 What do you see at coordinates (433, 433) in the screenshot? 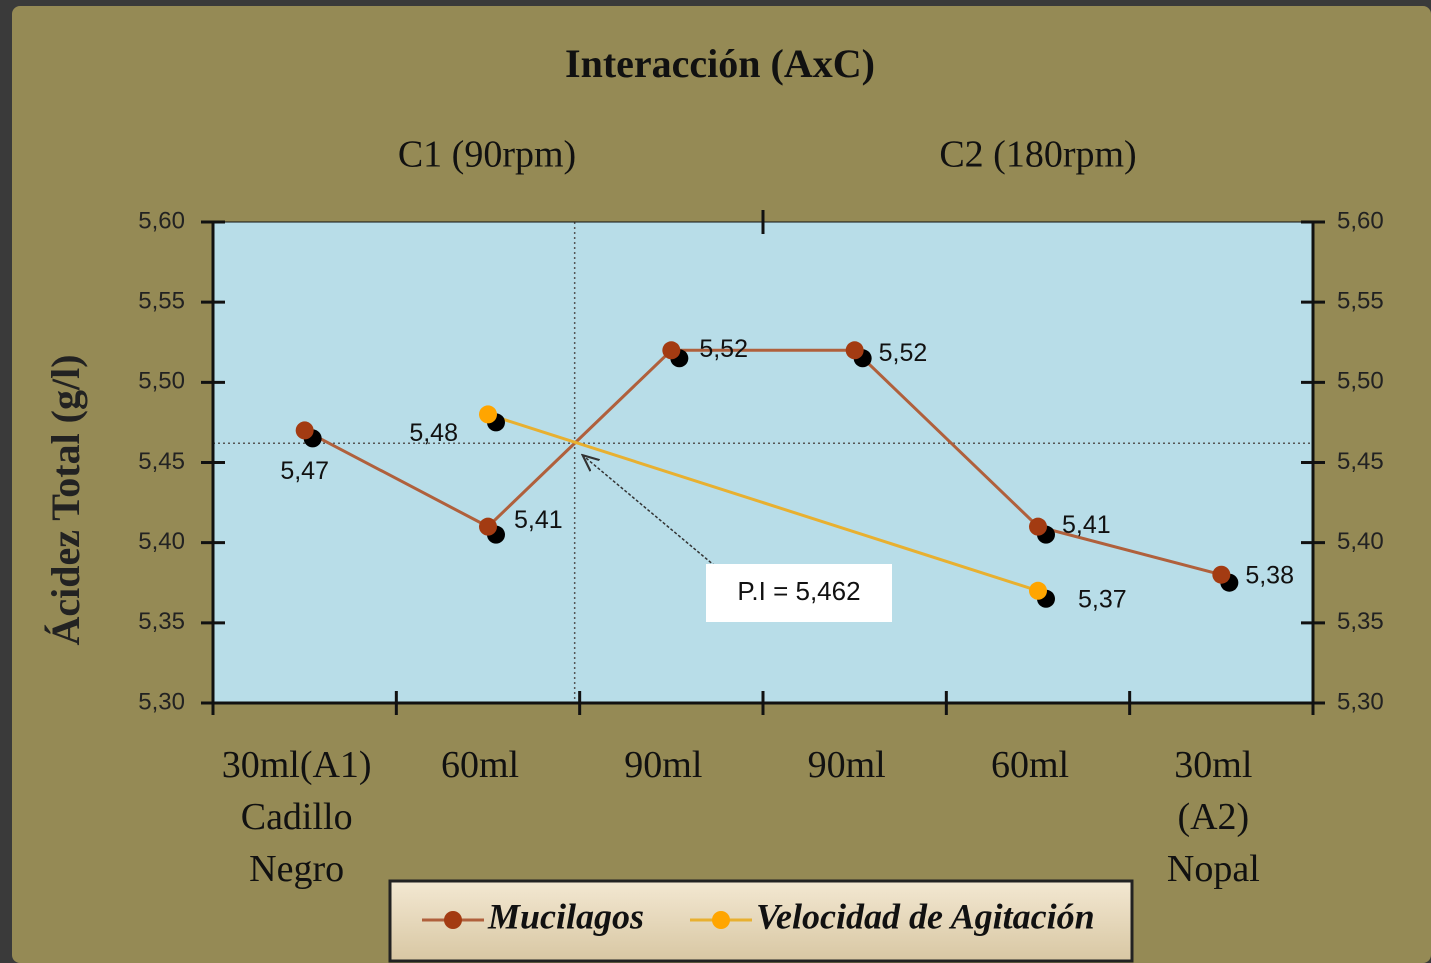
I see `value-label: 5,48` at bounding box center [433, 433].